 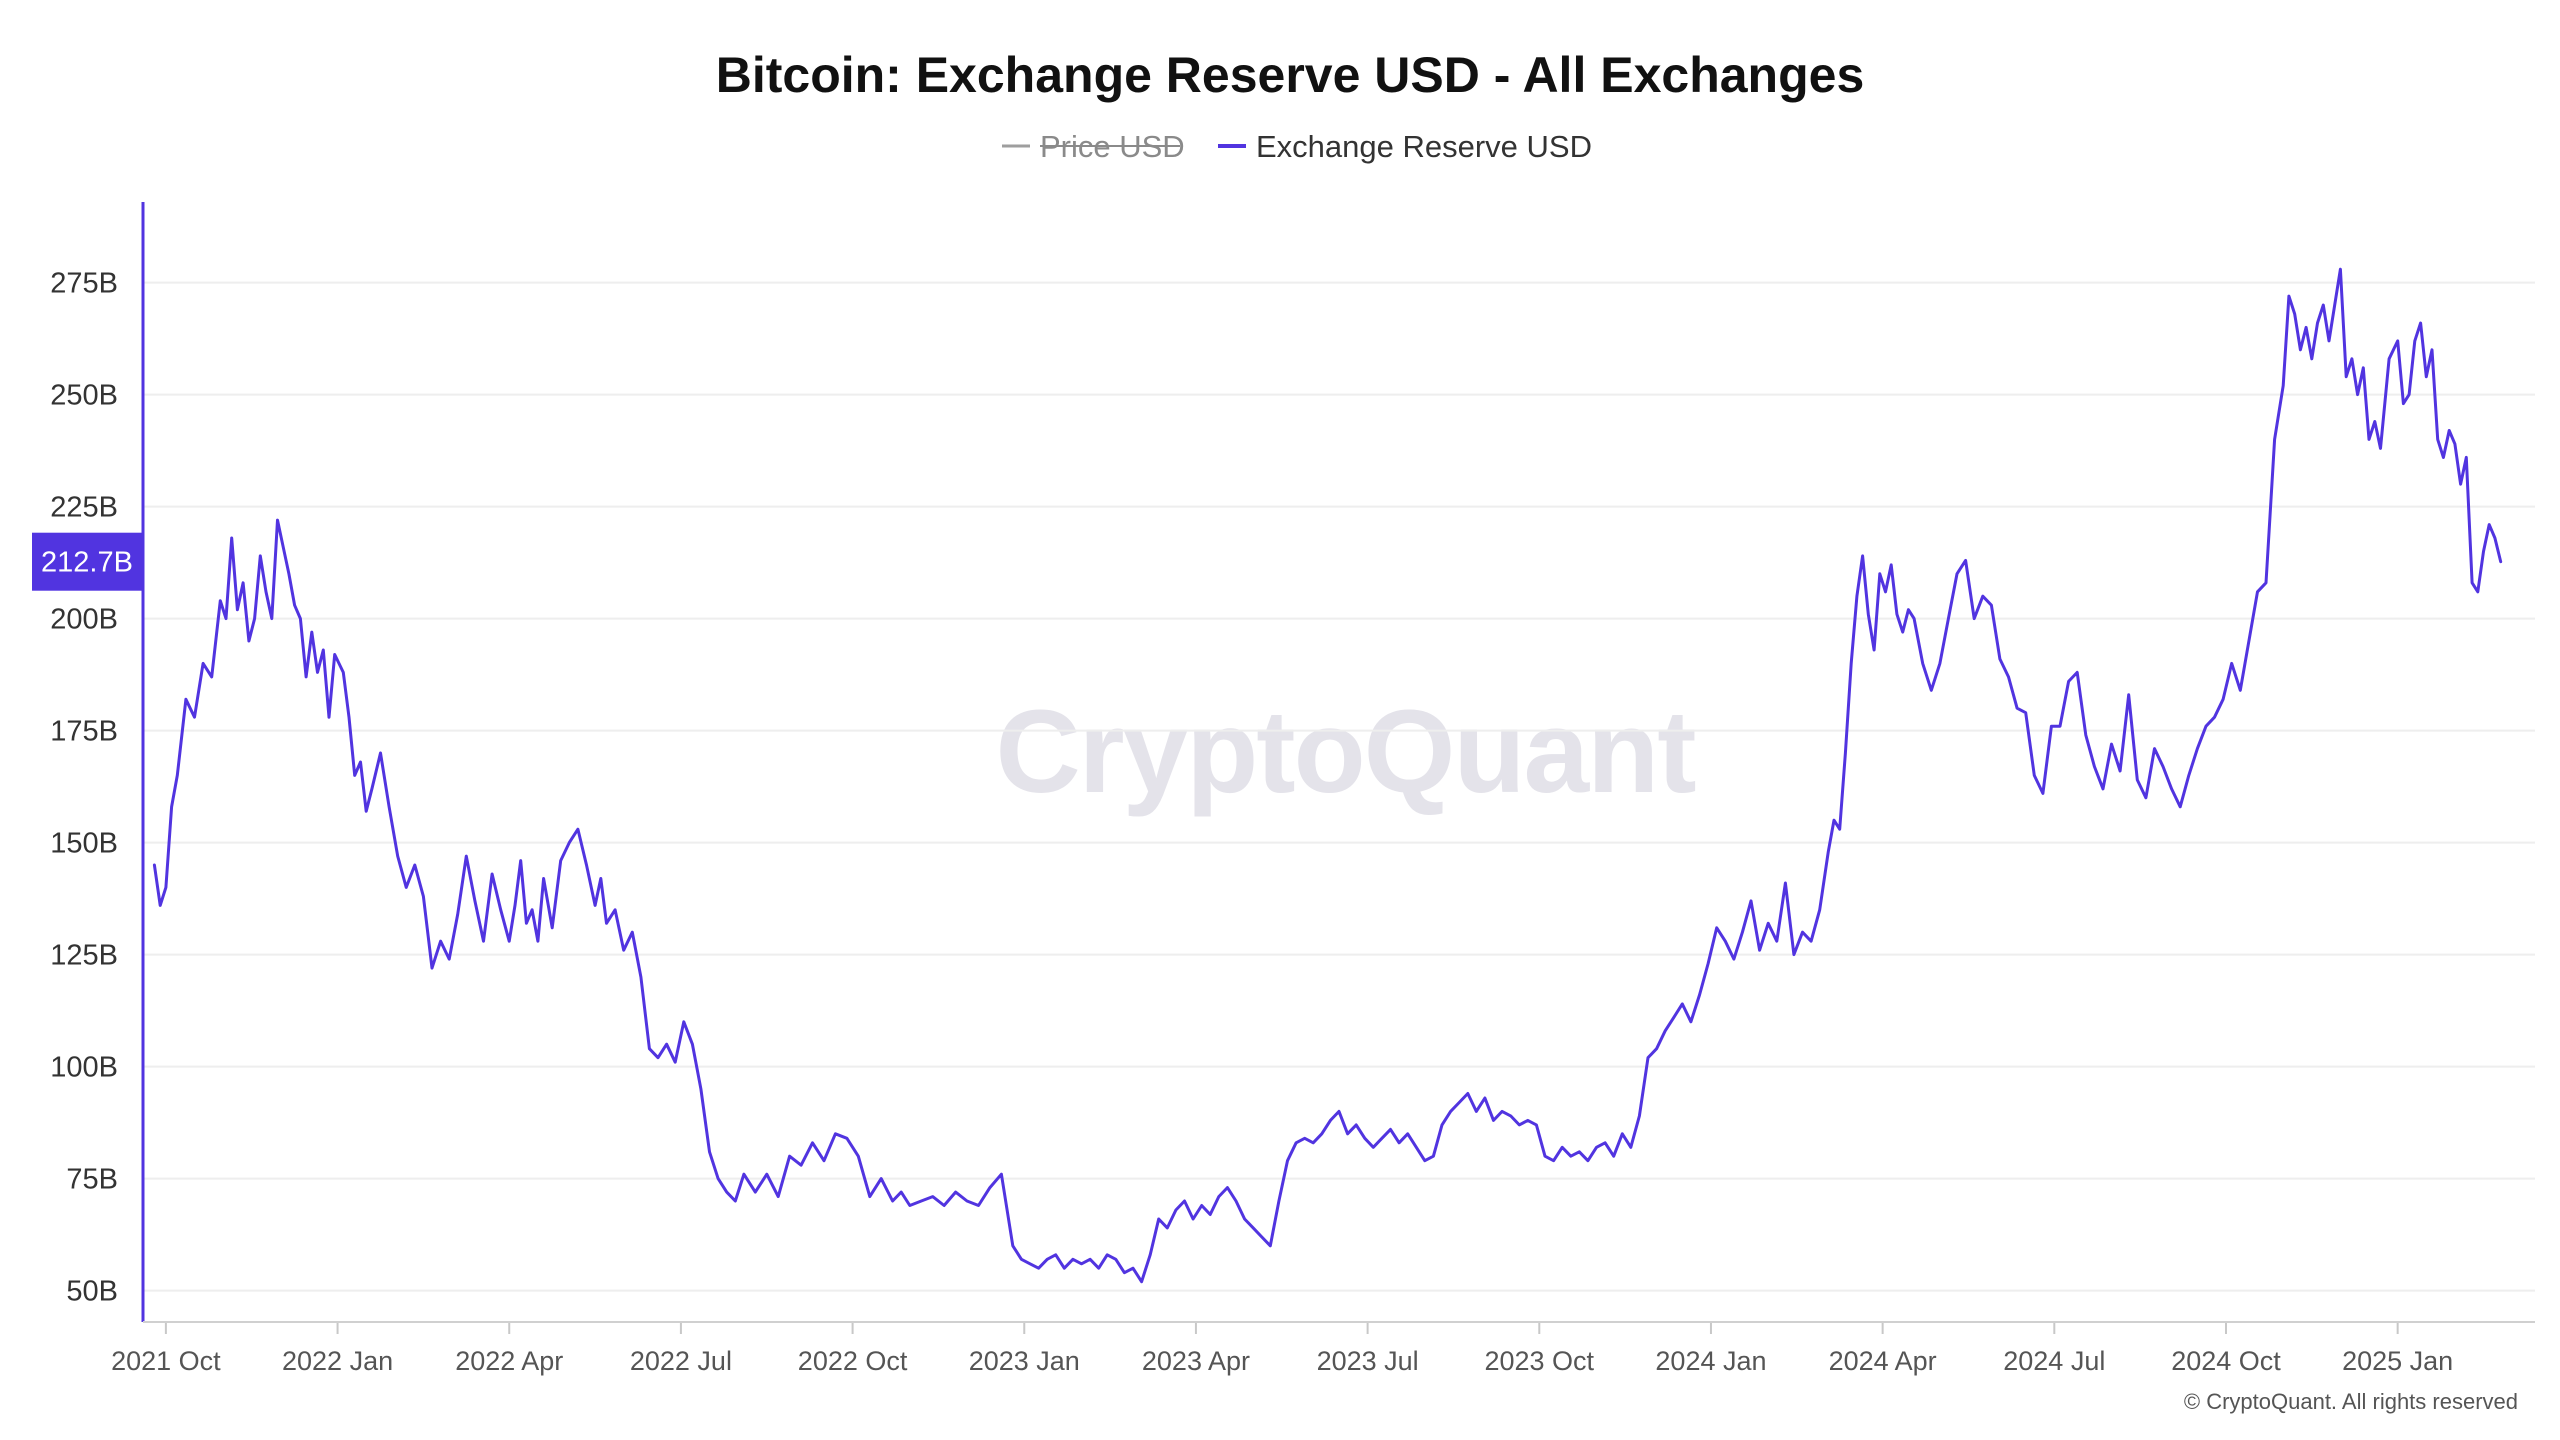 I want to click on current-value-box, so click(x=87, y=561).